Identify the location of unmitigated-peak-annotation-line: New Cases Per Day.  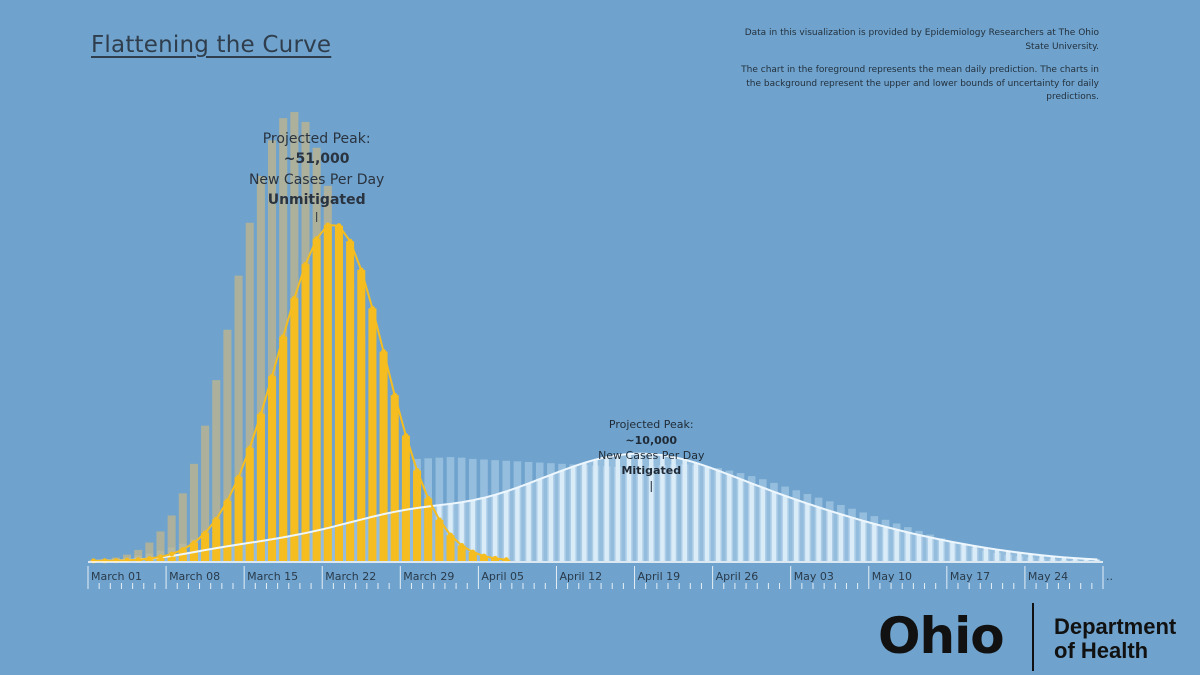
(316, 180).